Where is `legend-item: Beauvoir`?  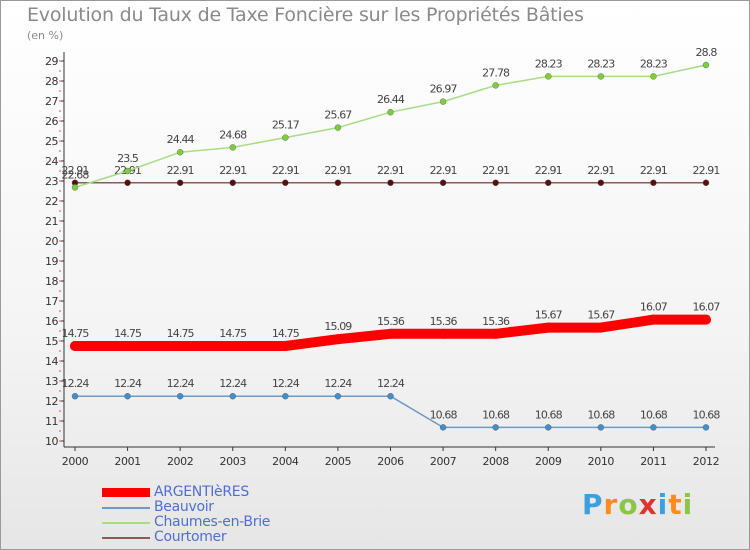
legend-item: Beauvoir is located at coordinates (186, 507).